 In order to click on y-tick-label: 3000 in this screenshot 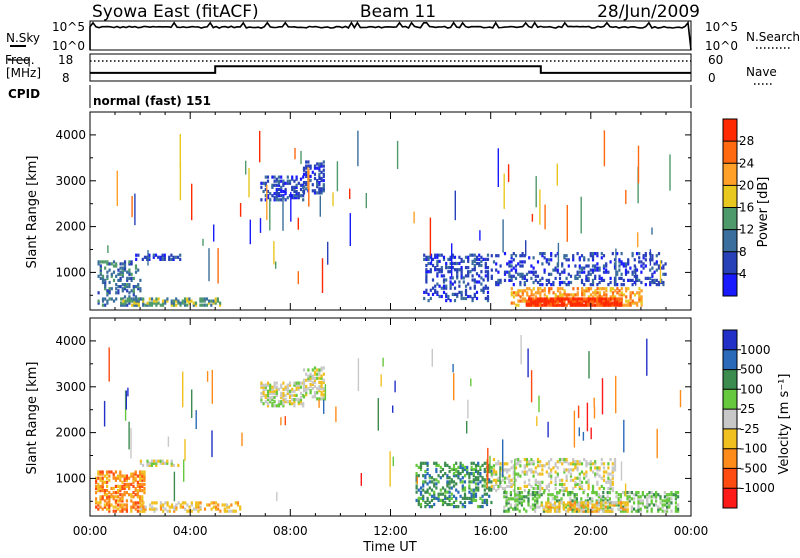, I will do `click(70, 181)`.